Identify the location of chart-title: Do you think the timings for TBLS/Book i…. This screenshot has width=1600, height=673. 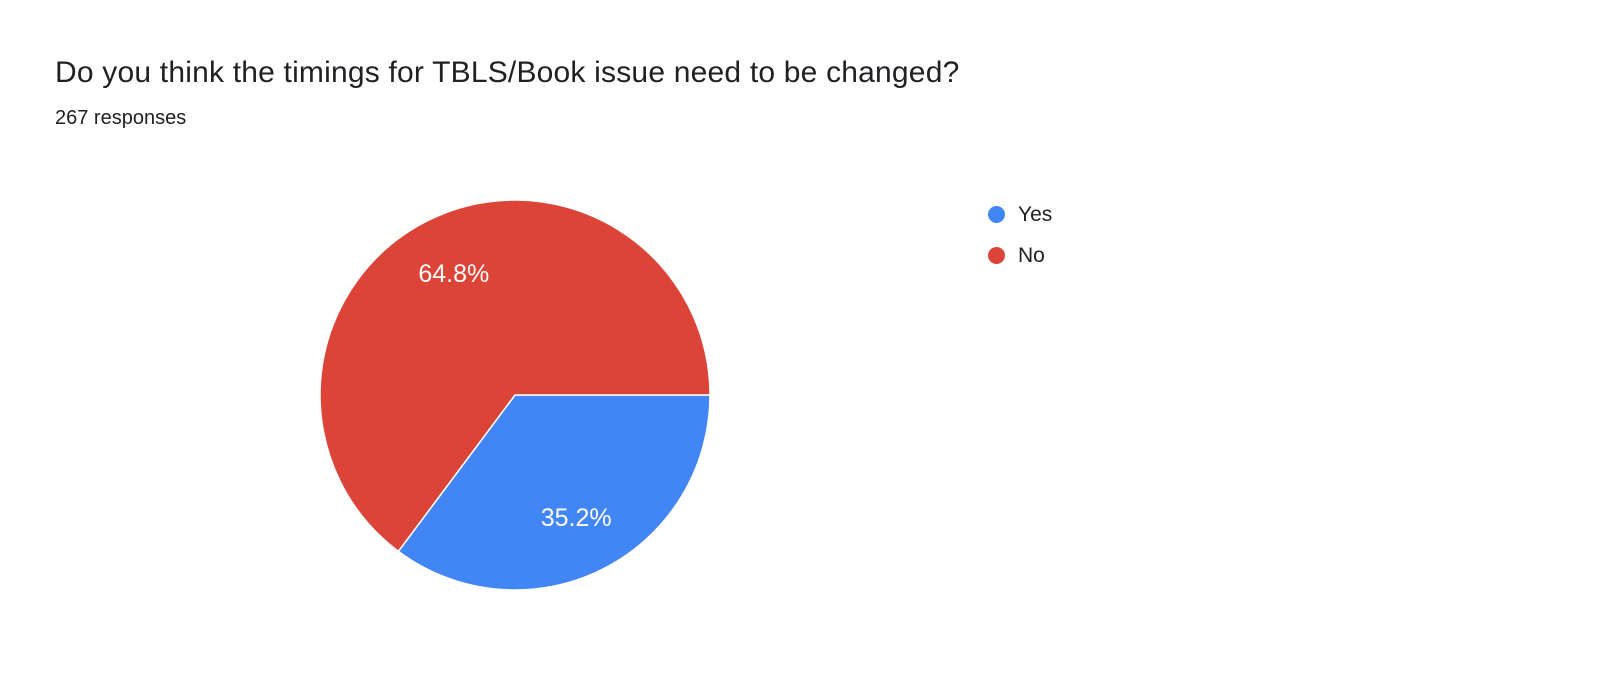
(507, 72).